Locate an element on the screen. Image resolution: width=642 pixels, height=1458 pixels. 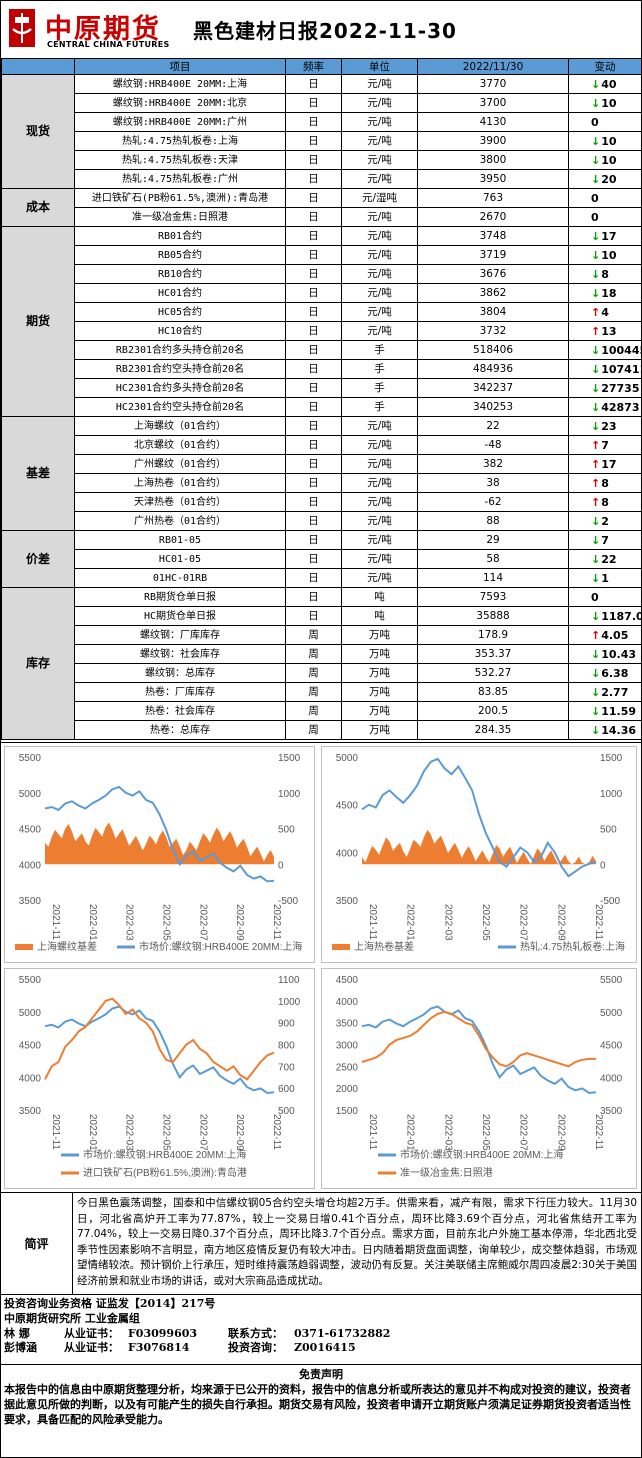
change-value: 14.36 is located at coordinates (619, 730).